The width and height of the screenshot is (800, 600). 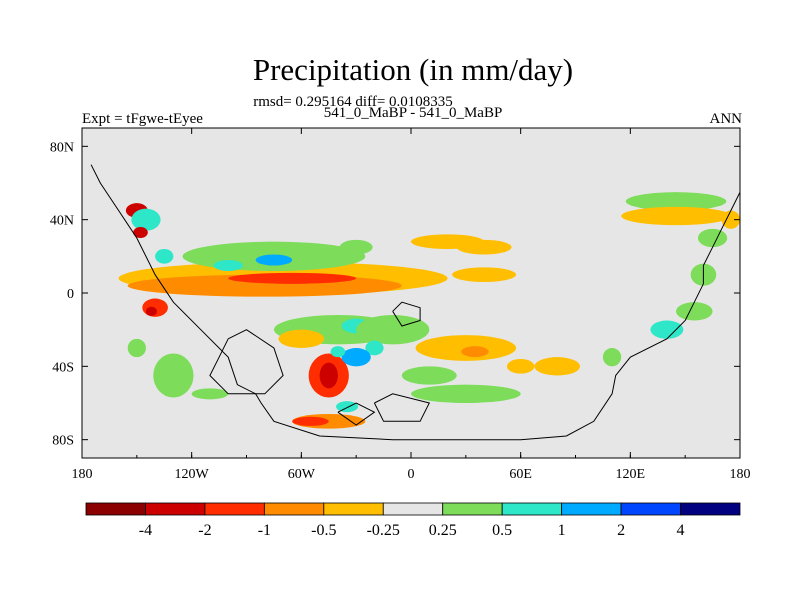 I want to click on colorbar-label: -2, so click(x=204, y=530).